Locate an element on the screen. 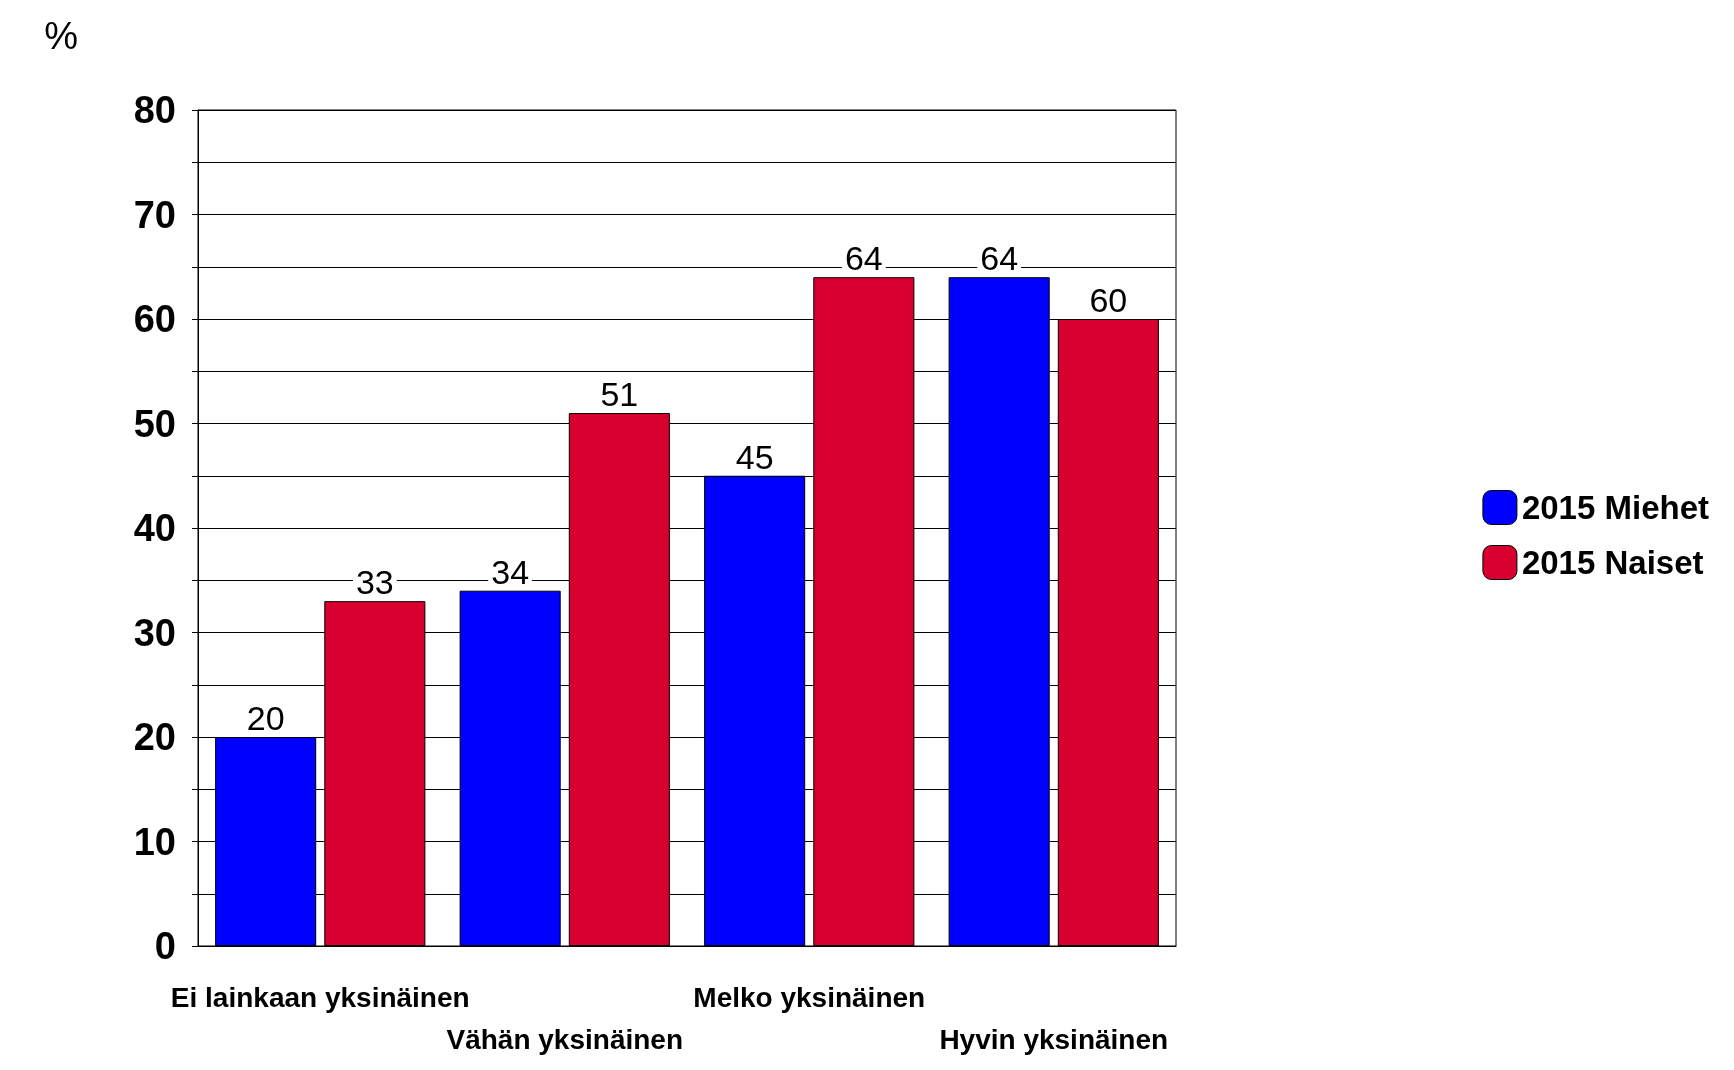 This screenshot has width=1734, height=1070. y-axis-title: % is located at coordinates (61, 36).